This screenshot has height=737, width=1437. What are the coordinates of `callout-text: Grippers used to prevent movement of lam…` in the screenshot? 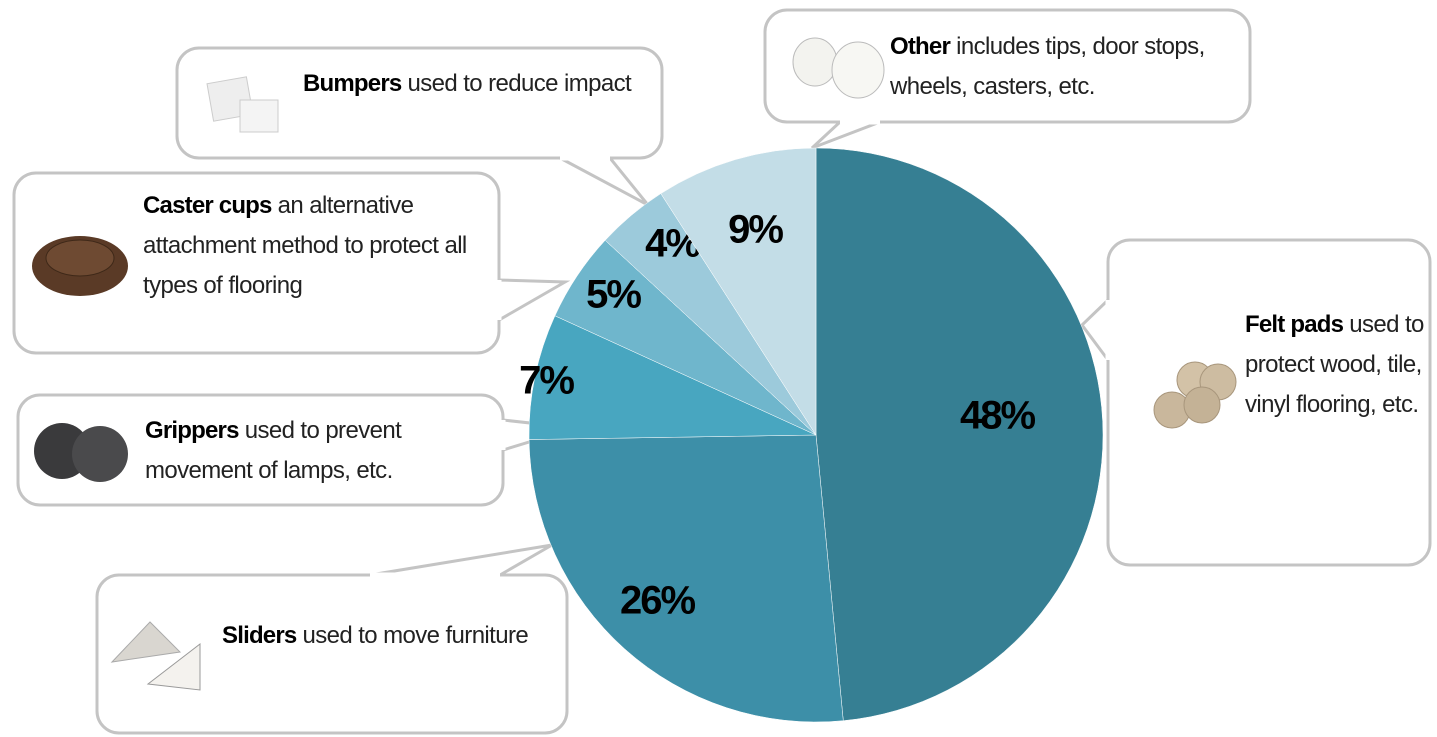 It's located at (320, 451).